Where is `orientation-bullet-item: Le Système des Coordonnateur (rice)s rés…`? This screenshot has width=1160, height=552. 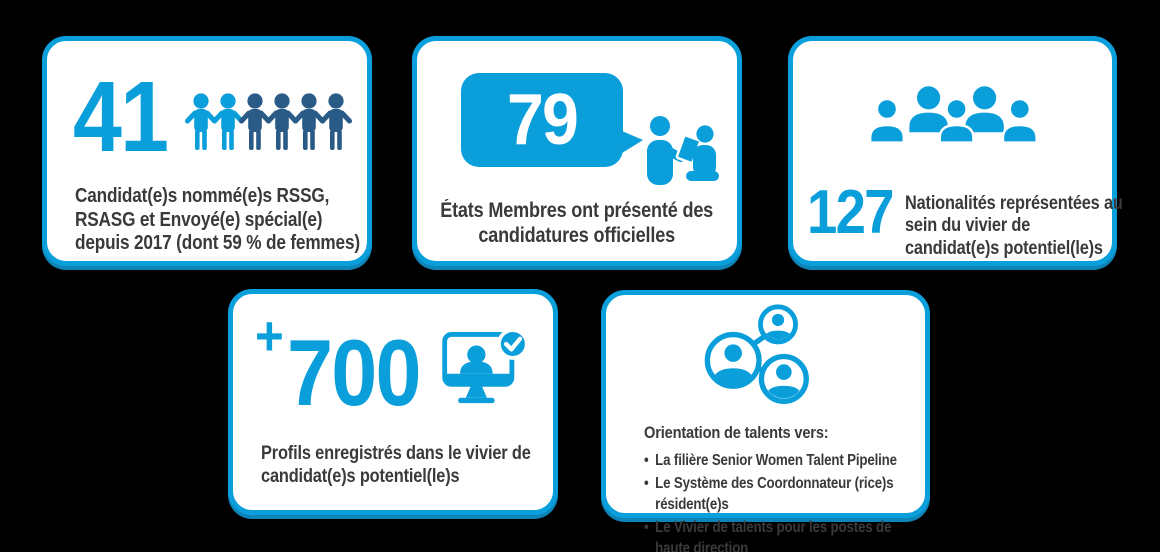
orientation-bullet-item: Le Système des Coordonnateur (rice)s rés… is located at coordinates (786, 494).